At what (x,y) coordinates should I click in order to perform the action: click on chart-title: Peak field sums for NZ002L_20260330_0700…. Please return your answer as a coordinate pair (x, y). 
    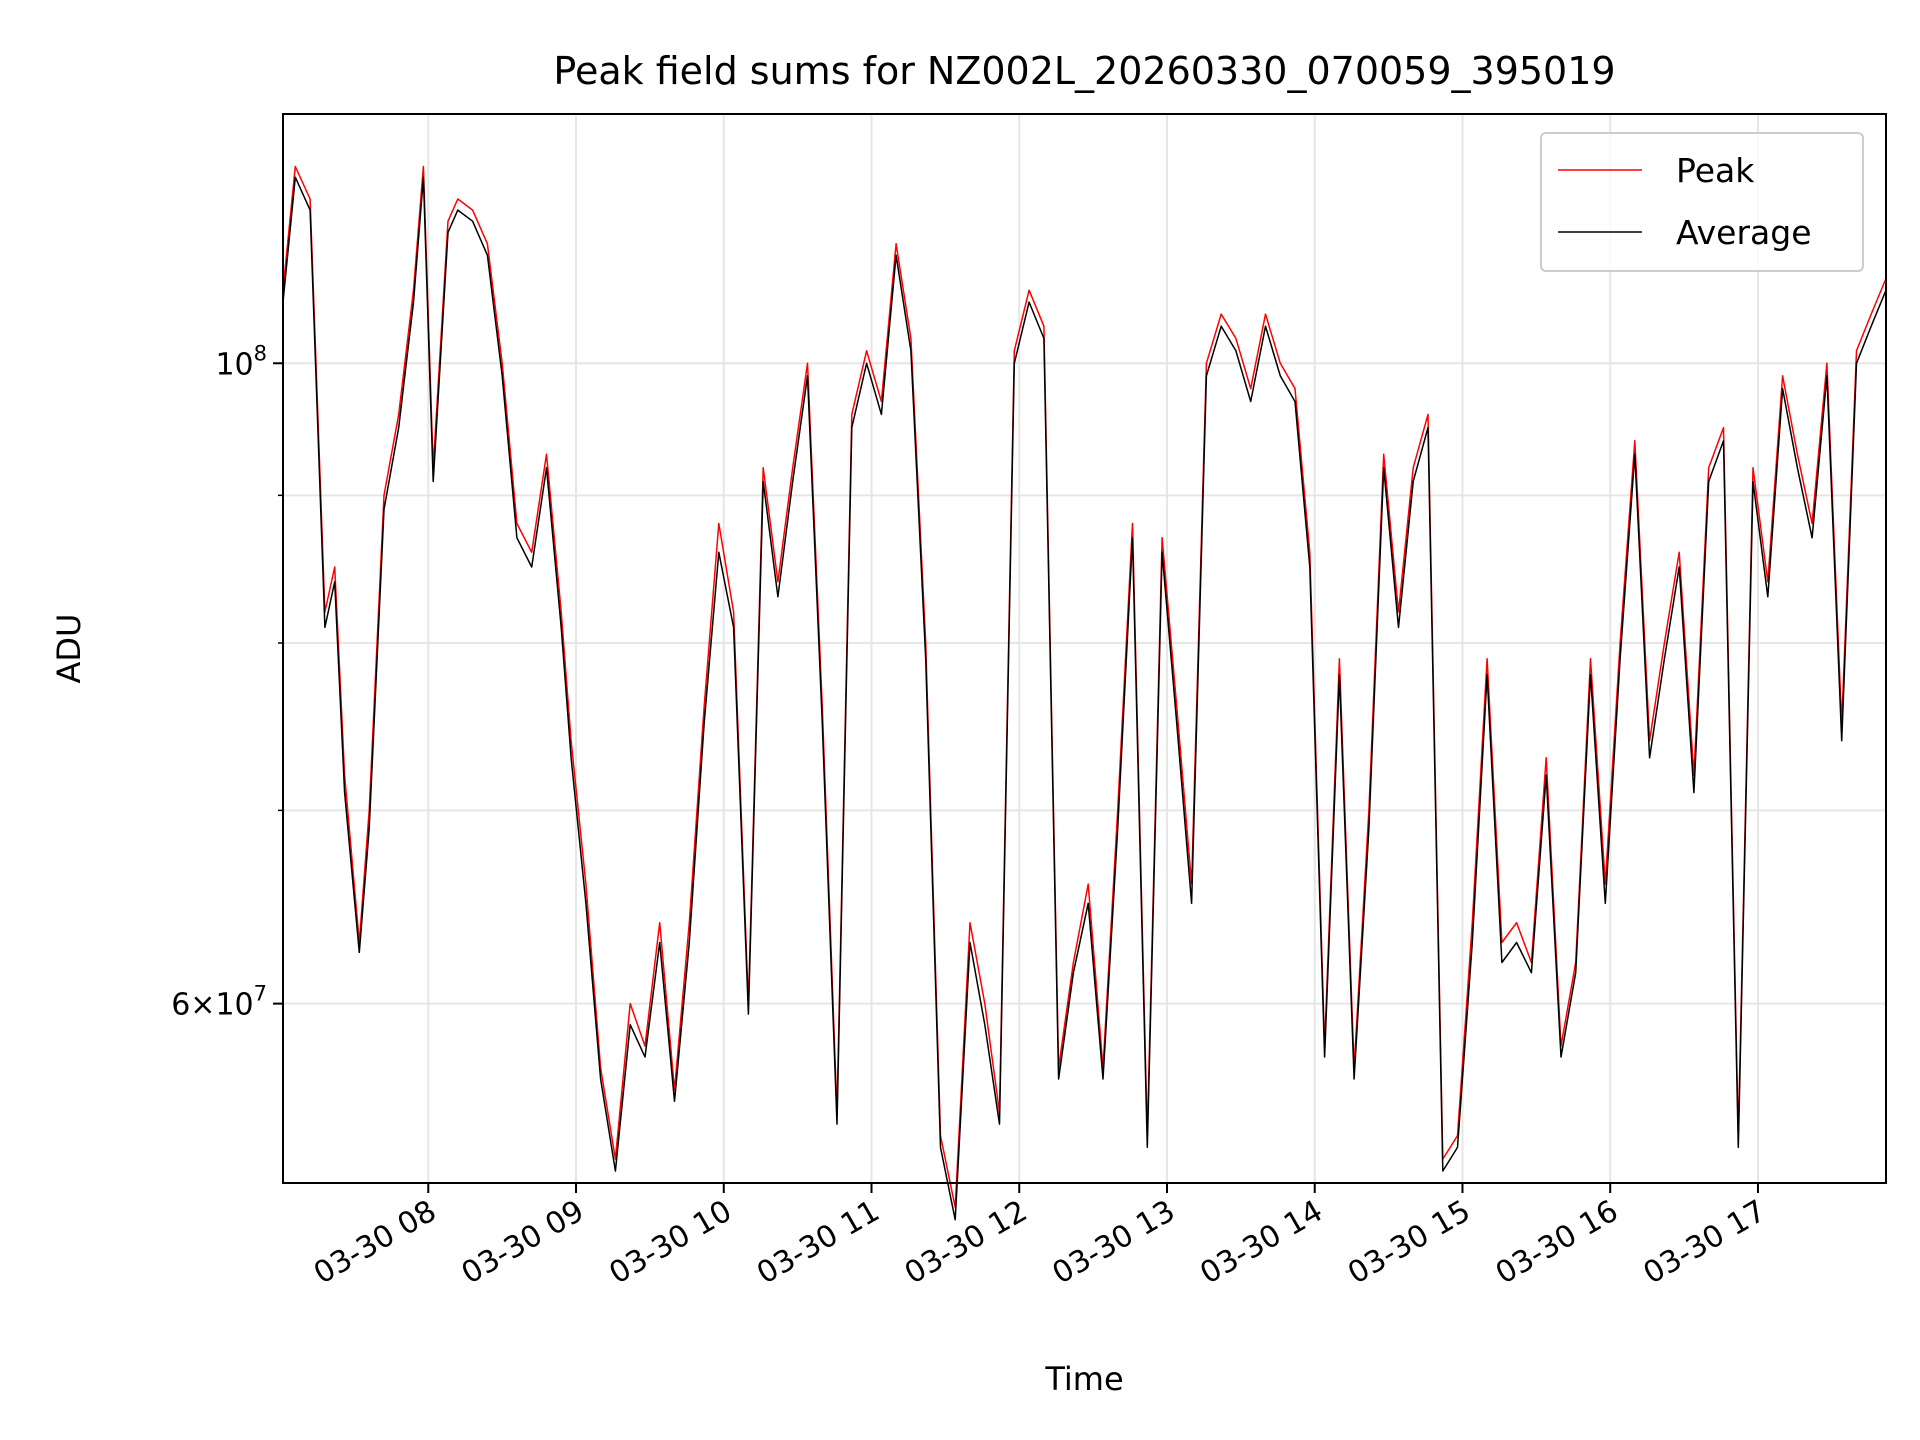
    Looking at the image, I should click on (1084, 71).